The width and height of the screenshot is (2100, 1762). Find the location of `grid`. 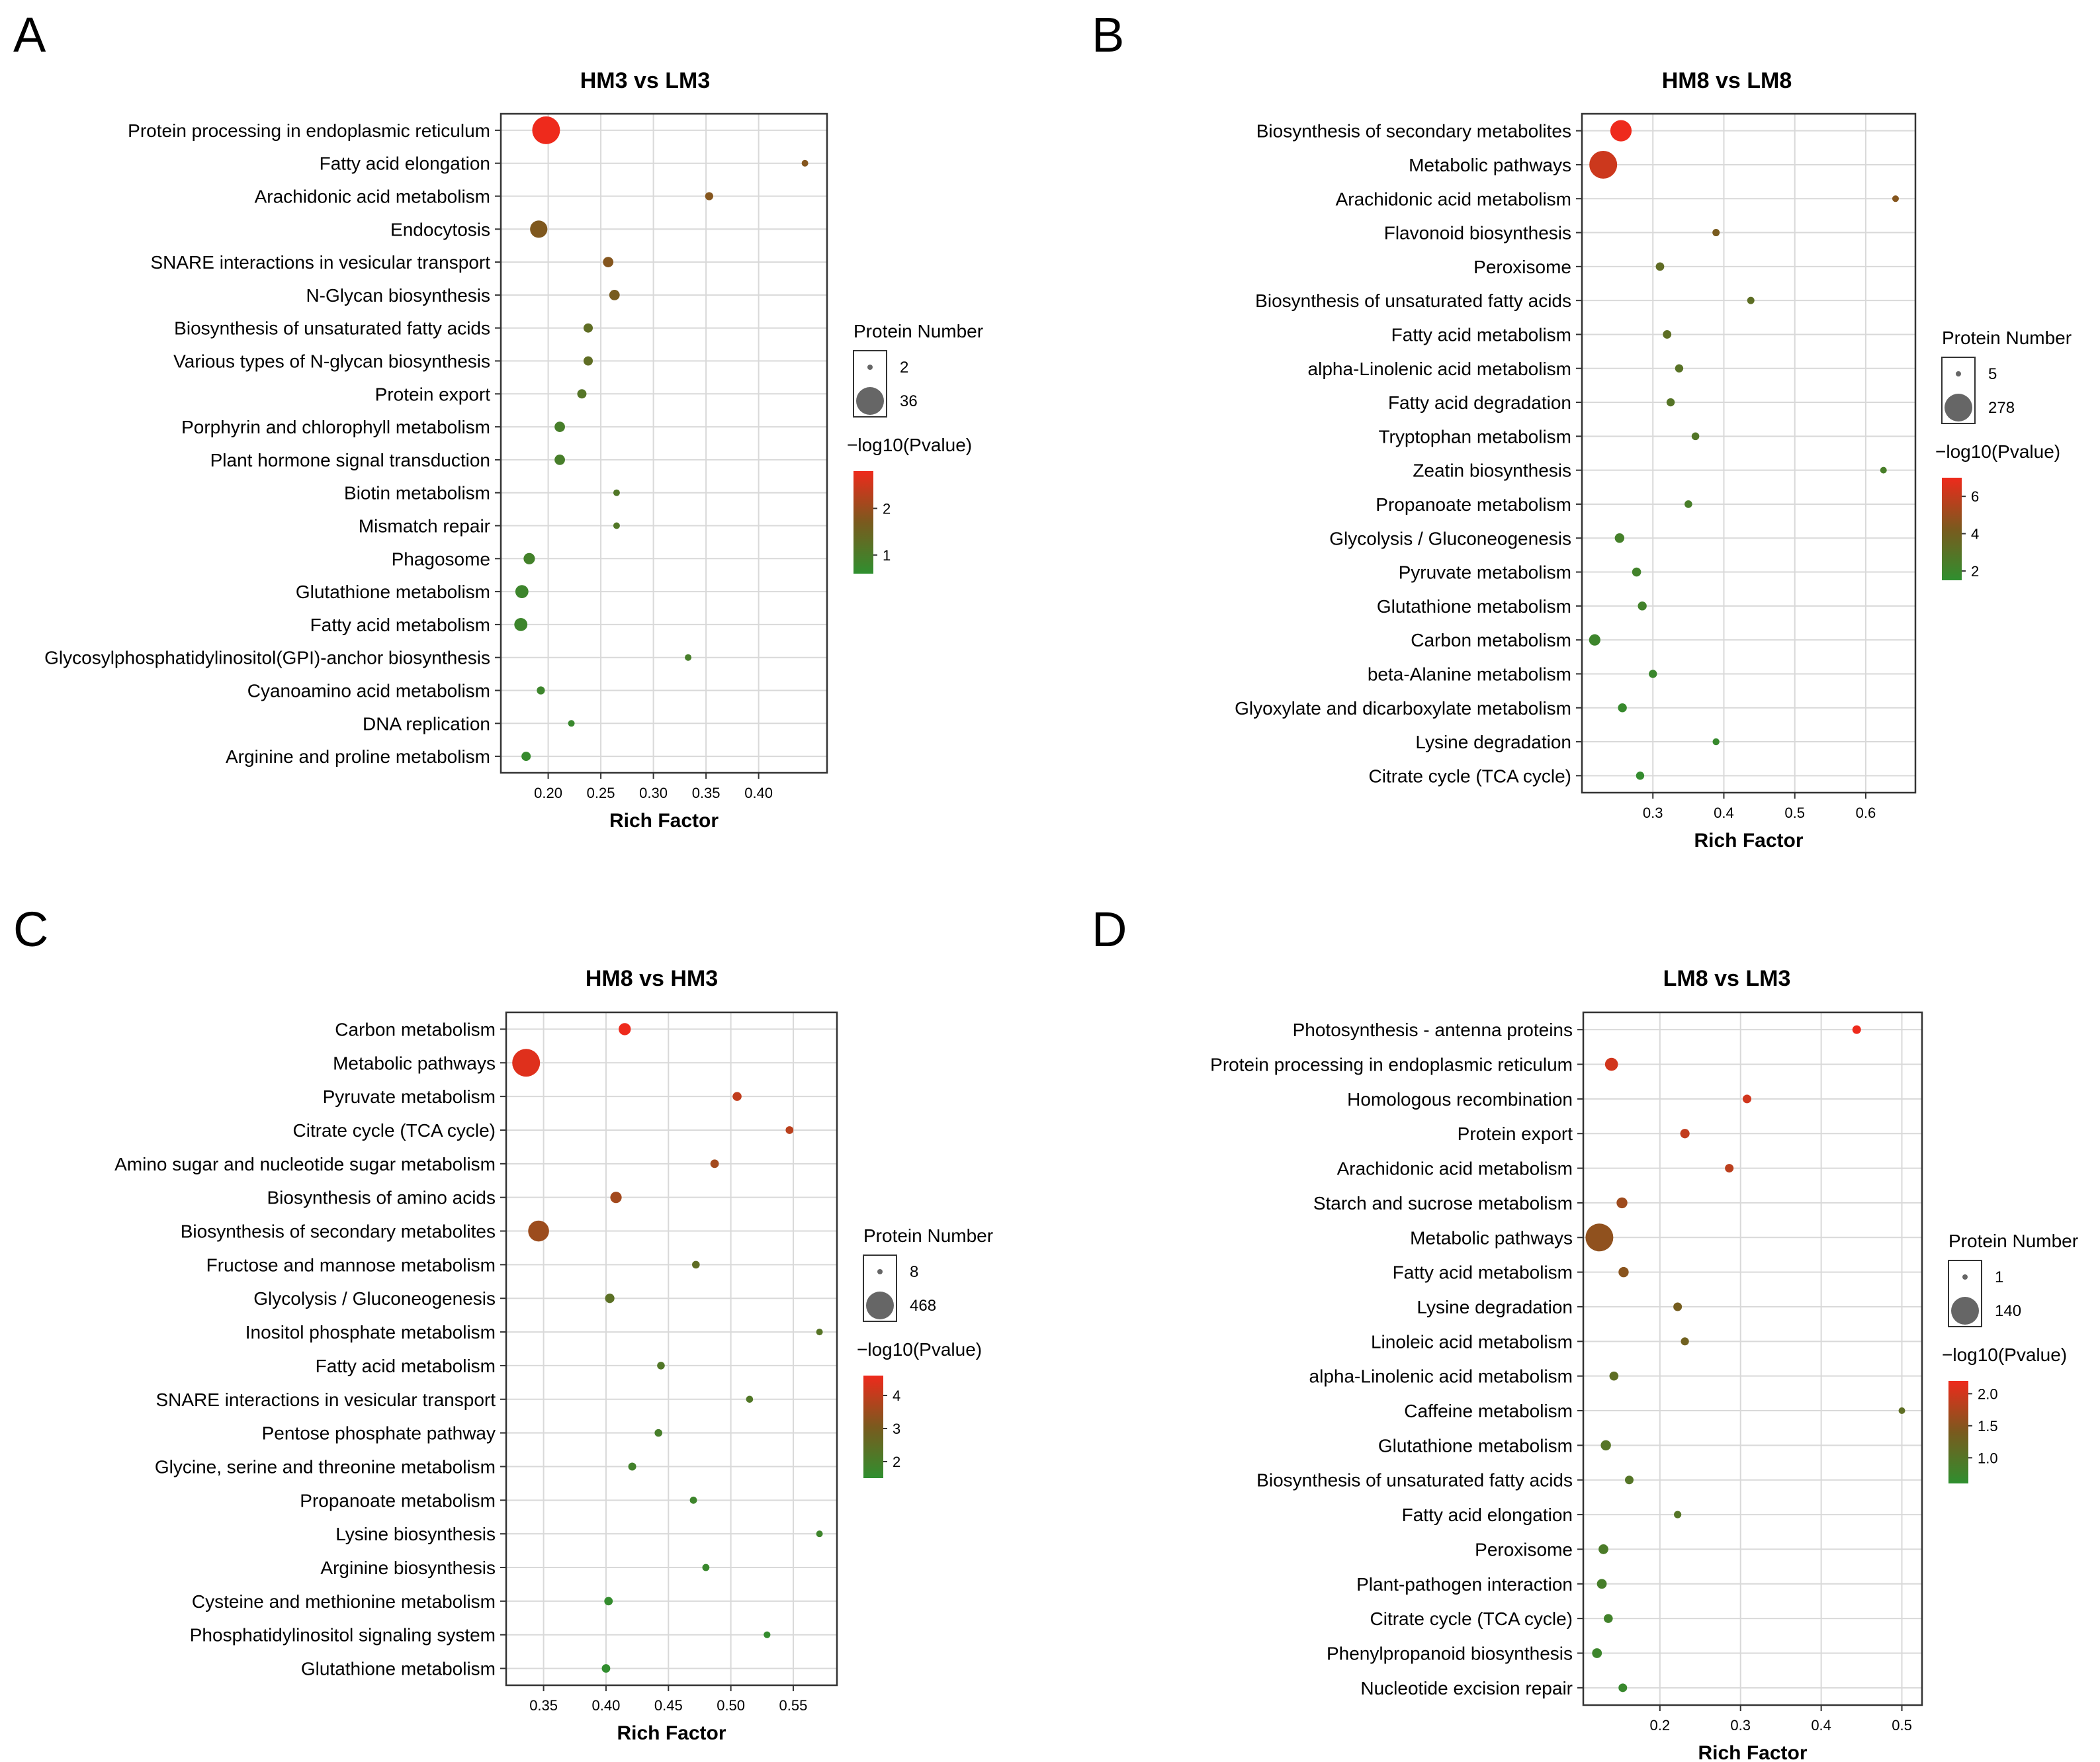

grid is located at coordinates (671, 1348).